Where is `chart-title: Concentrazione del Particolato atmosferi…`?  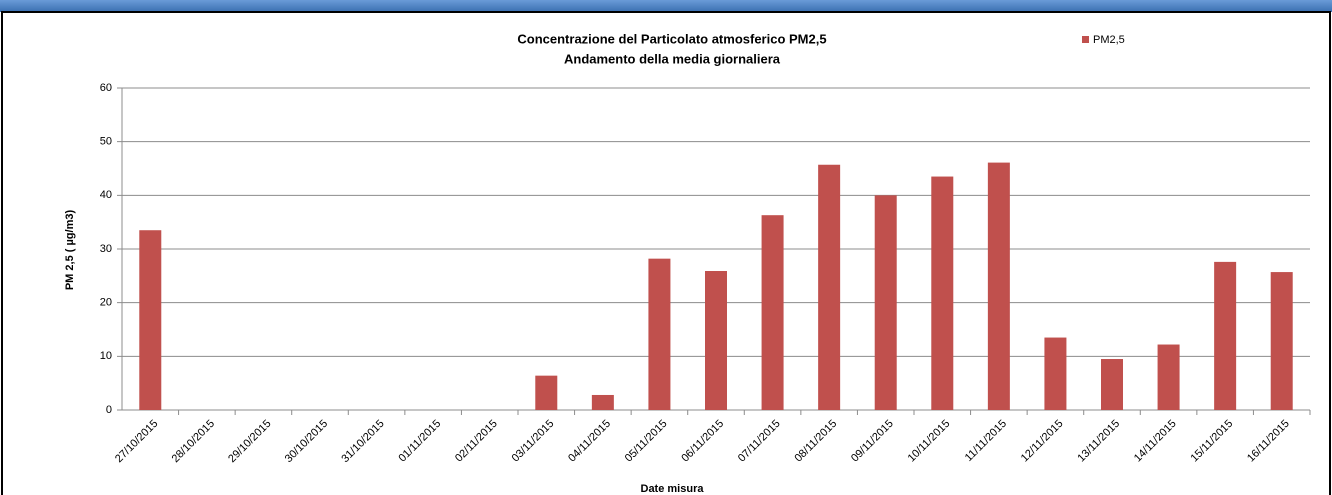
chart-title: Concentrazione del Particolato atmosferi… is located at coordinates (671, 38).